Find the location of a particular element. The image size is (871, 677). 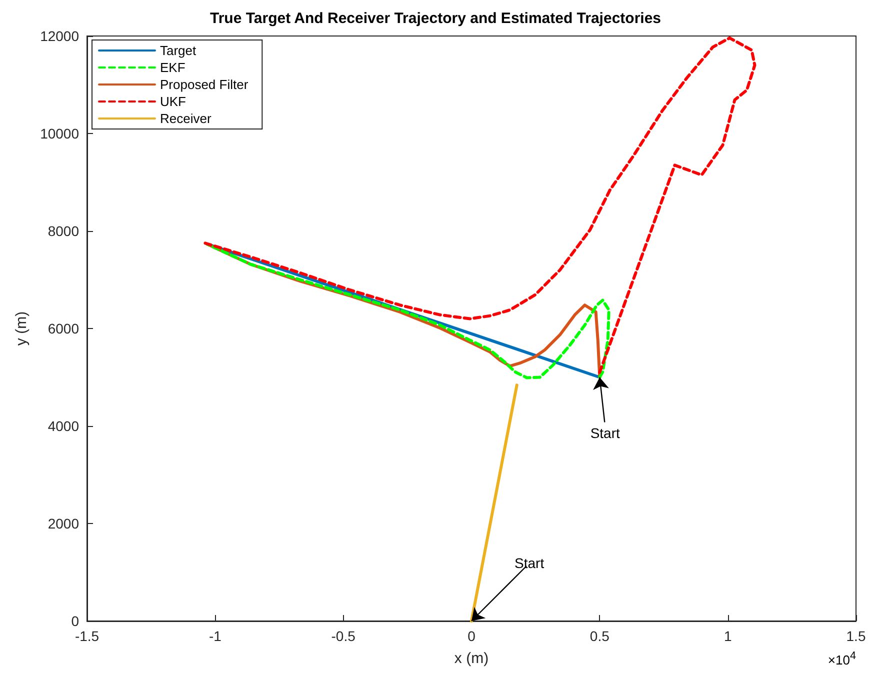

legend-label: Target is located at coordinates (178, 50).